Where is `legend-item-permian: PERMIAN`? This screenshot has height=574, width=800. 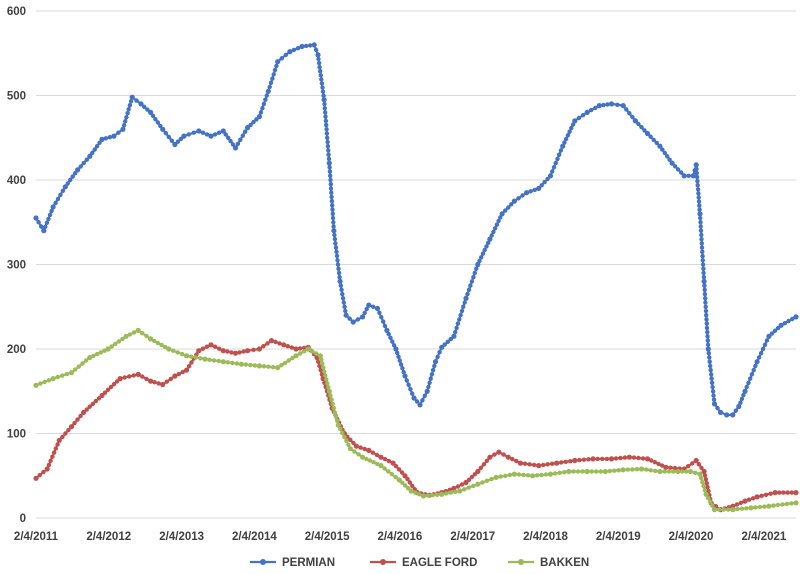 legend-item-permian: PERMIAN is located at coordinates (292, 563).